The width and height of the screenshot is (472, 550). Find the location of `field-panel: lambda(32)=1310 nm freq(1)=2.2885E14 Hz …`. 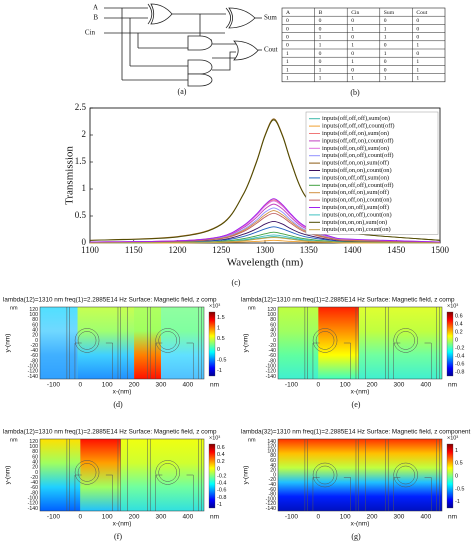

field-panel: lambda(32)=1310 nm freq(1)=2.2885E14 Hz … is located at coordinates (356, 485).